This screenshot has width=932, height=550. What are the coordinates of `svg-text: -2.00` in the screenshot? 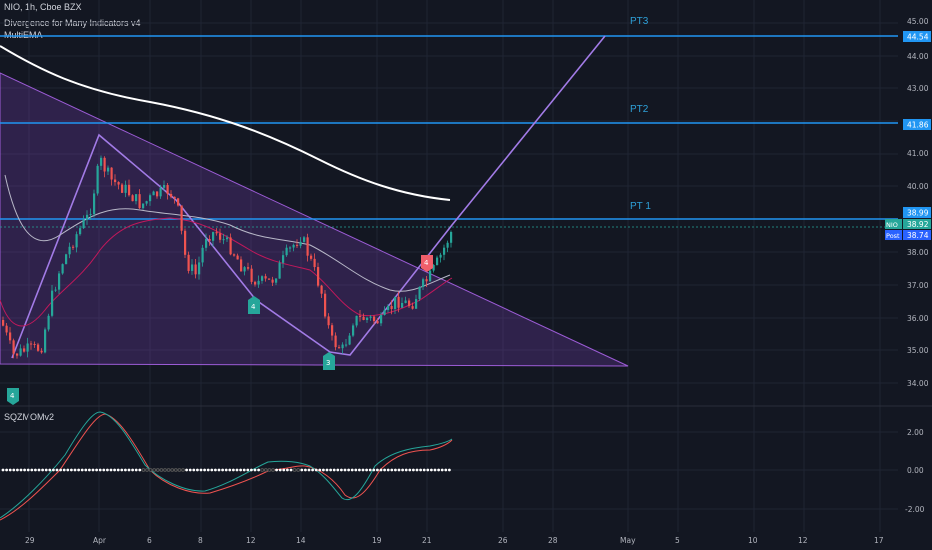 It's located at (915, 509).